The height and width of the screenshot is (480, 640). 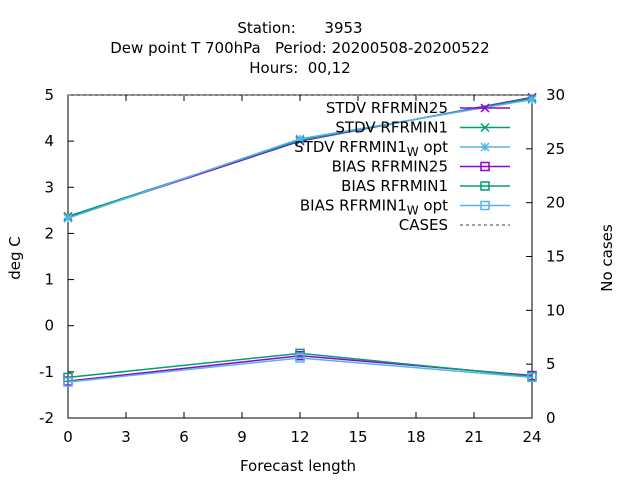 I want to click on legend-label: BIAS RFRMIN25, so click(x=390, y=167).